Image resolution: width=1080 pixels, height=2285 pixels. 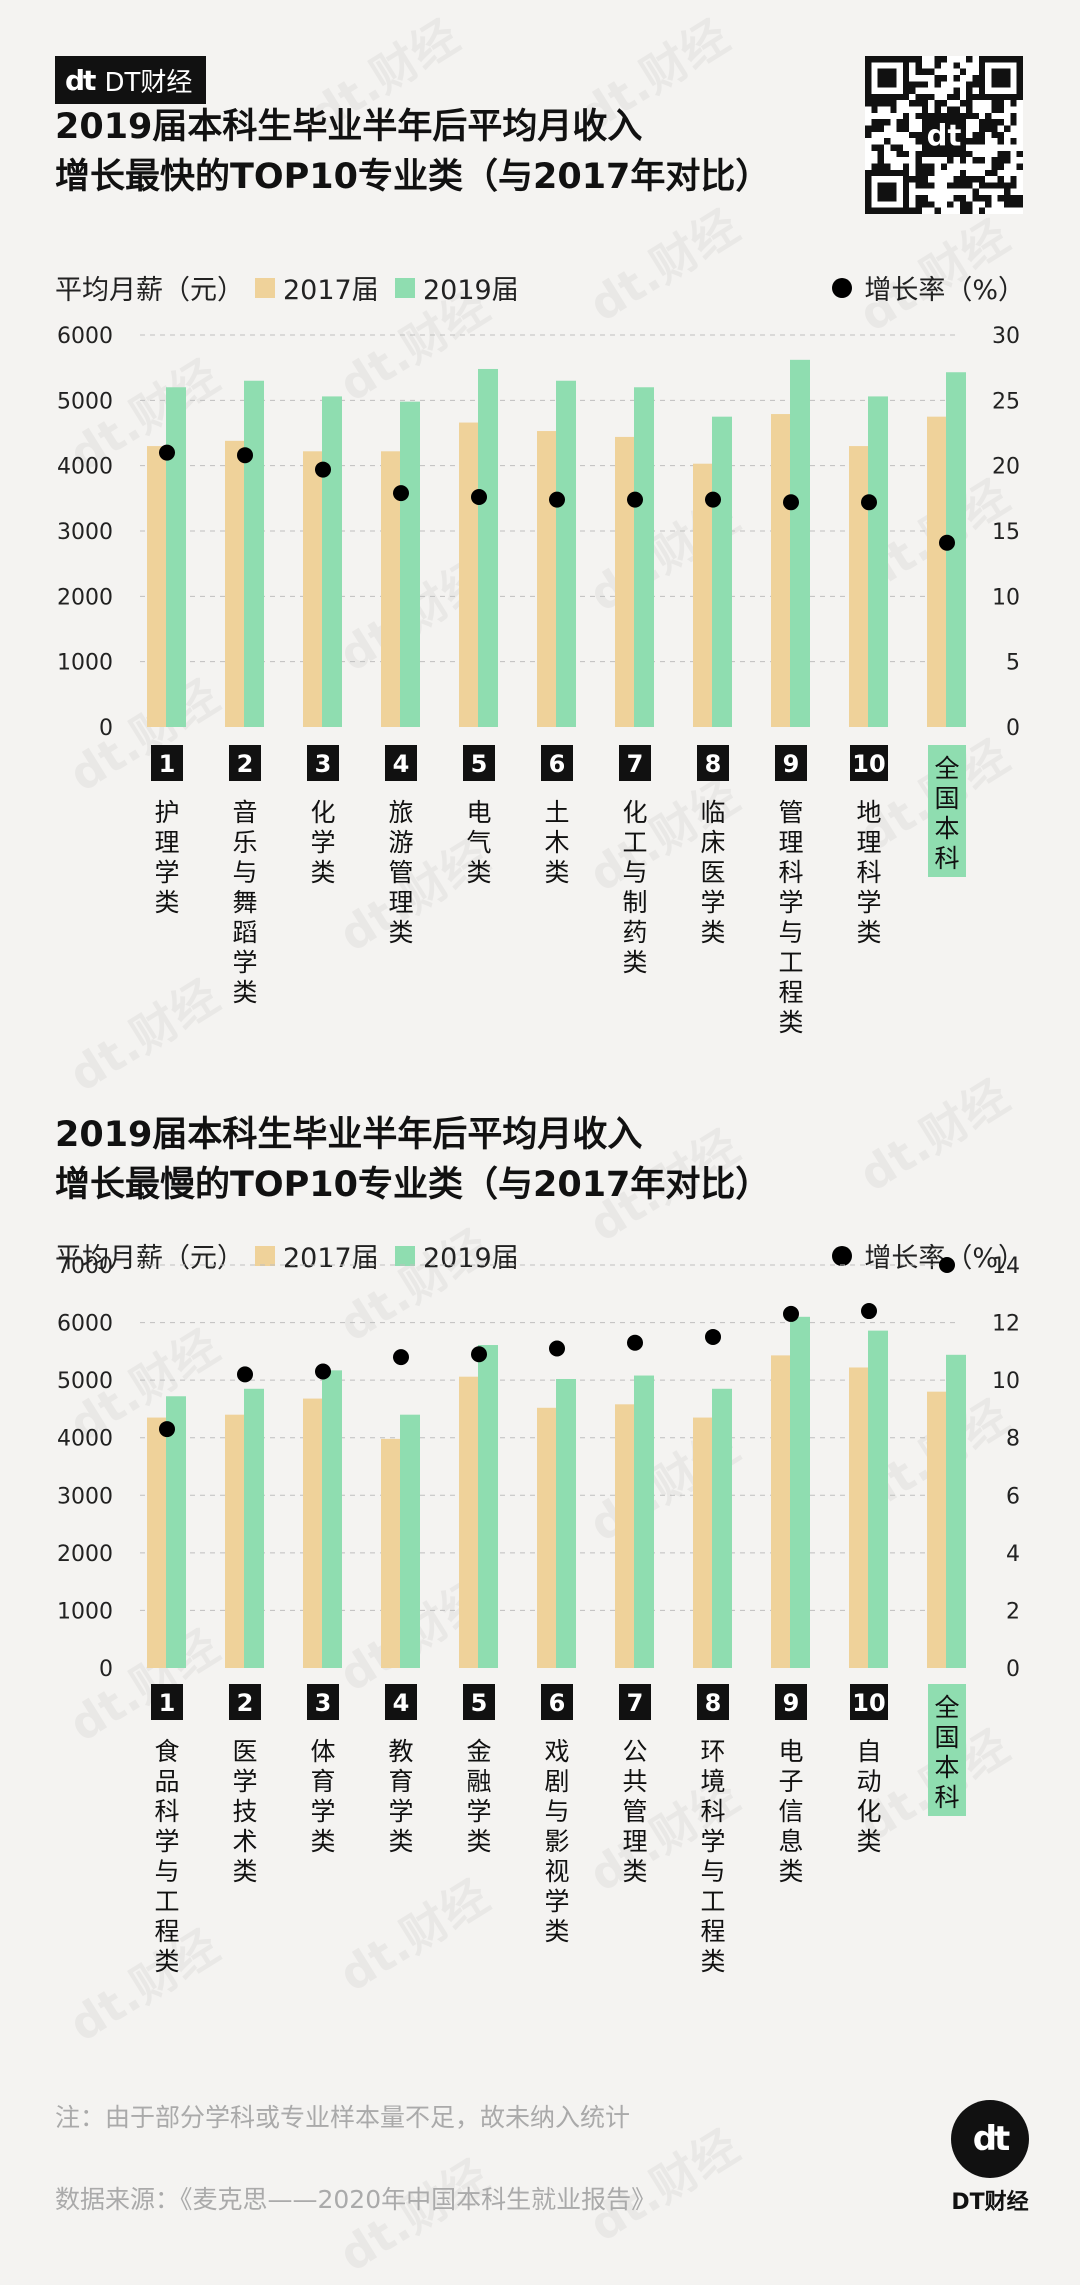 What do you see at coordinates (1006, 1324) in the screenshot?
I see `y2-tick-label: 12` at bounding box center [1006, 1324].